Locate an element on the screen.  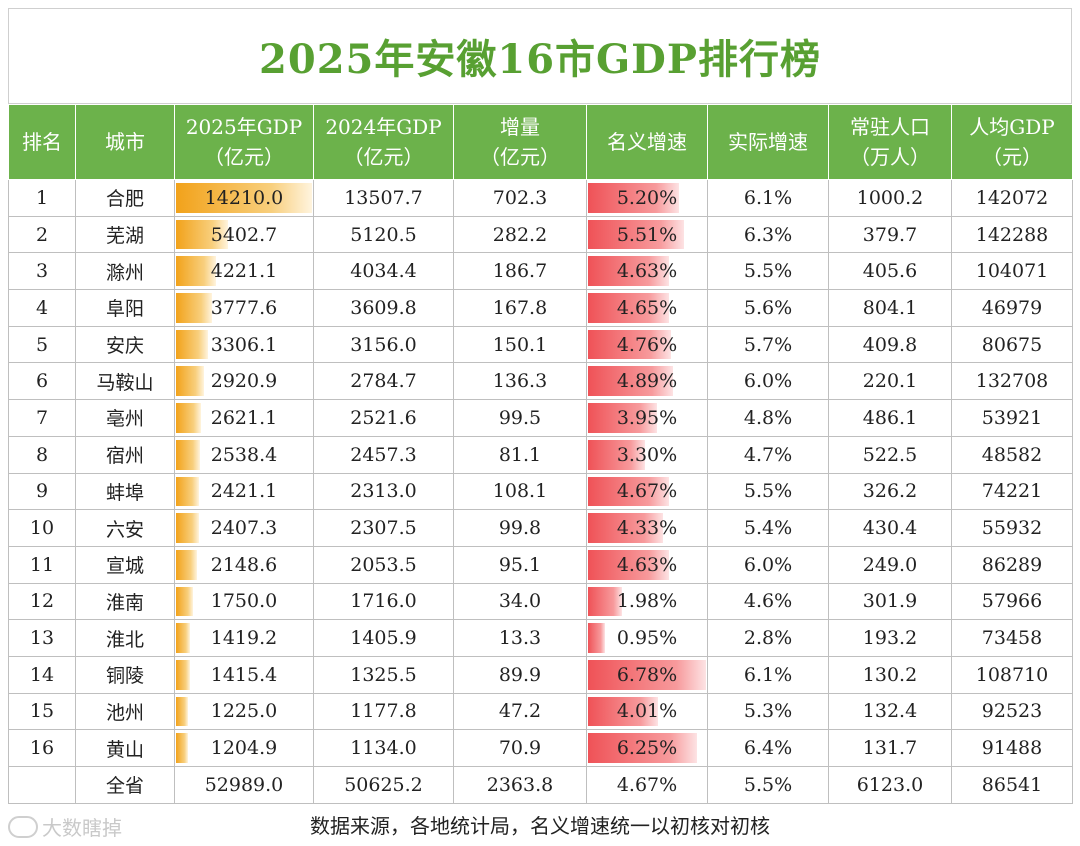
cell-per-capita: 92523 is located at coordinates (1012, 711).